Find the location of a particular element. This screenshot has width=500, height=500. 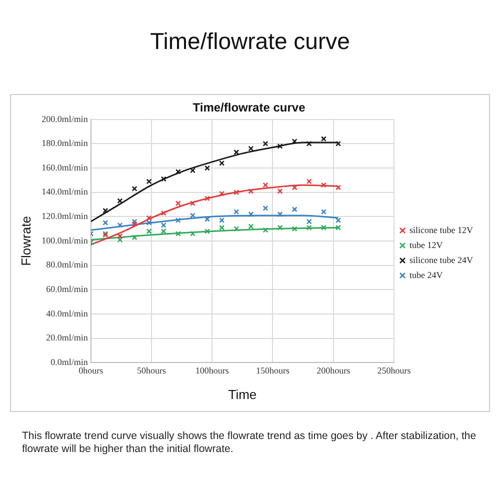

y-tick-label: 200.0ml/min is located at coordinates (65, 119).